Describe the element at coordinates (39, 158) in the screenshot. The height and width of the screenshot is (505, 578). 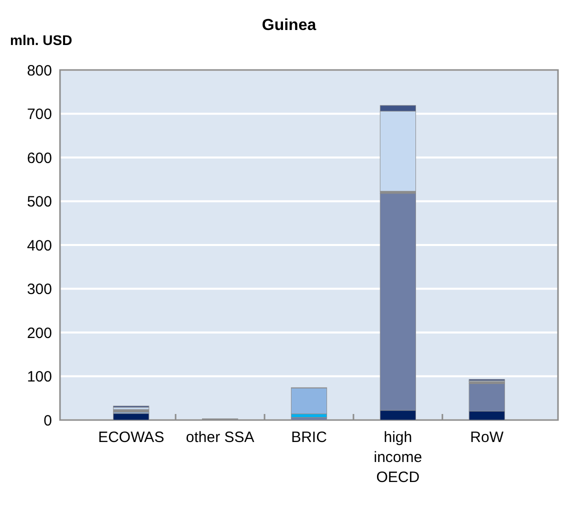
I see `y-tick-label: 600` at that location.